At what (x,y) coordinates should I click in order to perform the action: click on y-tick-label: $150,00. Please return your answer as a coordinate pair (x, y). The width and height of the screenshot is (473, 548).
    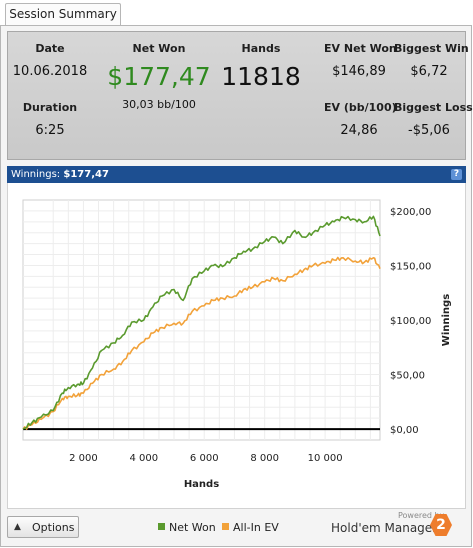
    Looking at the image, I should click on (410, 266).